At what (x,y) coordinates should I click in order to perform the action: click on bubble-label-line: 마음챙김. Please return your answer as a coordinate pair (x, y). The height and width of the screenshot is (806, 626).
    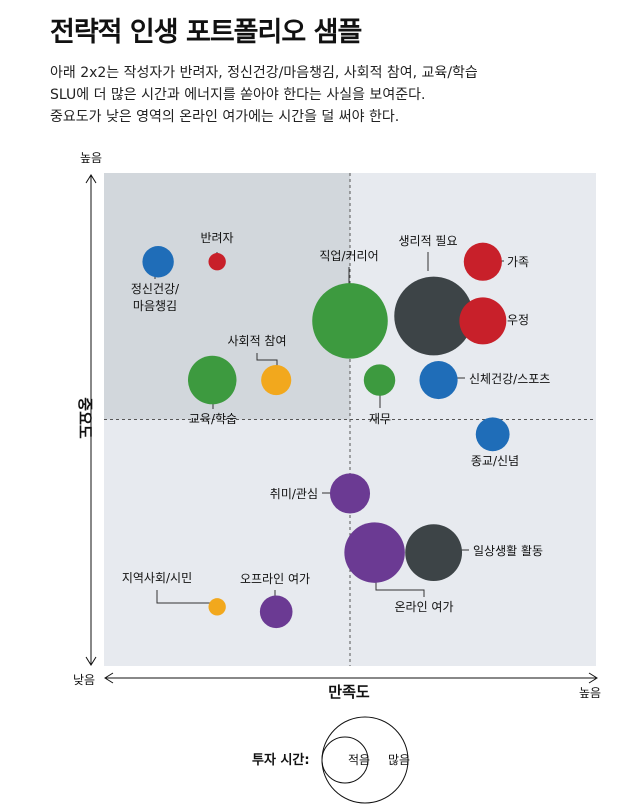
    Looking at the image, I should click on (155, 305).